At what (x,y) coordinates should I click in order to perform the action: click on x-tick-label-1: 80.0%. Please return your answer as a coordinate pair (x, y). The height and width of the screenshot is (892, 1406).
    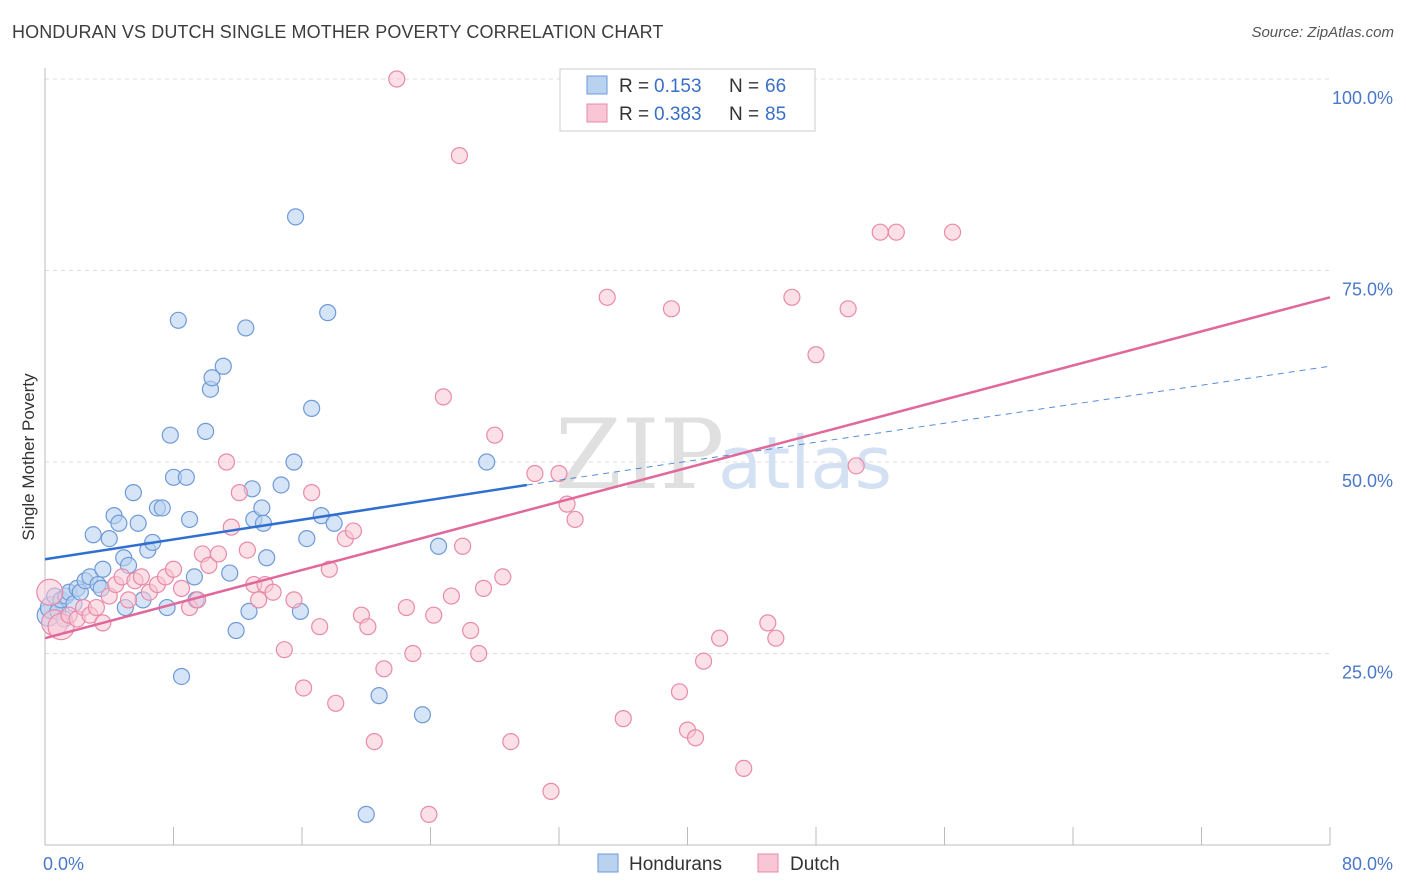
    Looking at the image, I should click on (1367, 864).